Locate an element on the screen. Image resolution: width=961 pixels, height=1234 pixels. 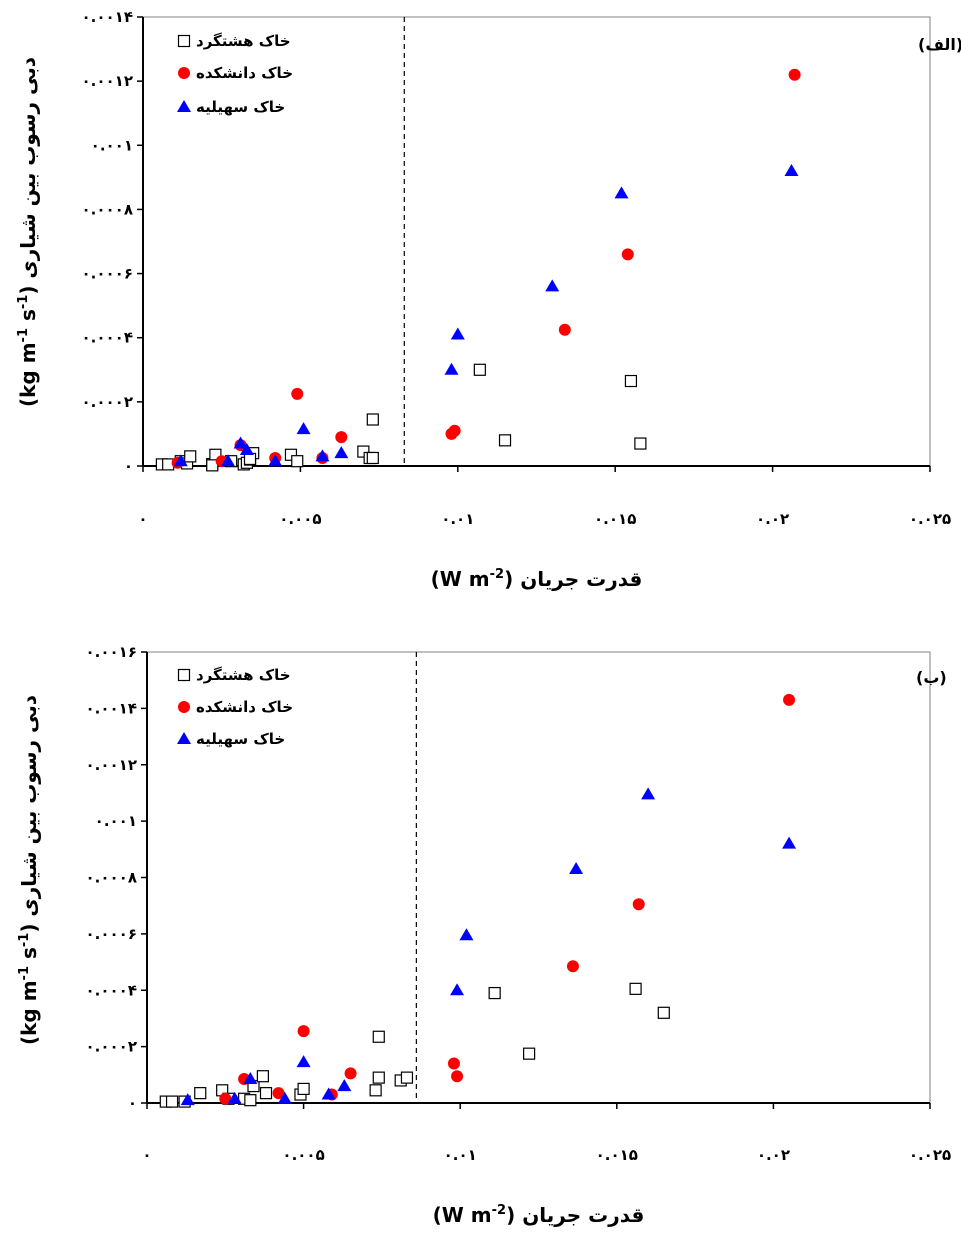
x-tick-label: ۰.۰۲ is located at coordinates (772, 519).